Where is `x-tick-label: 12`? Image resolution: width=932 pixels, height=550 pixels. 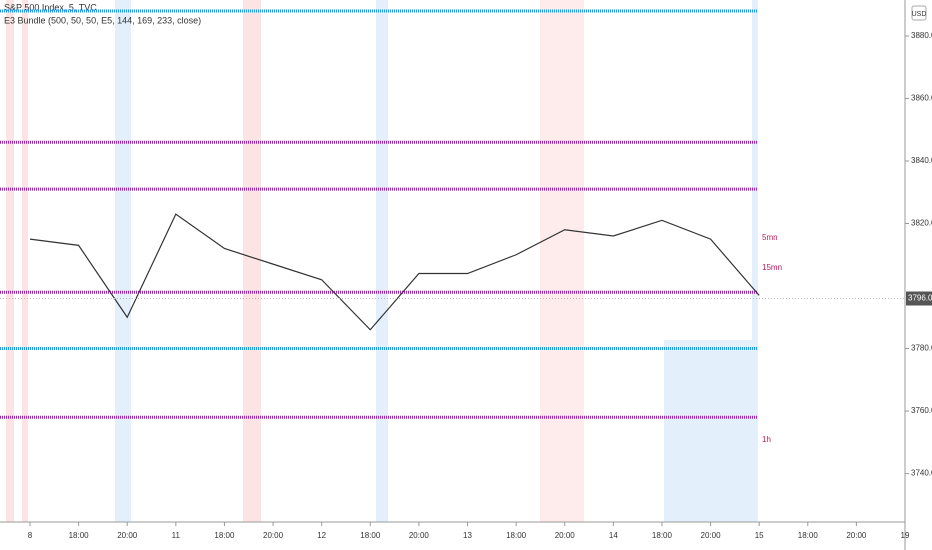 x-tick-label: 12 is located at coordinates (321, 535).